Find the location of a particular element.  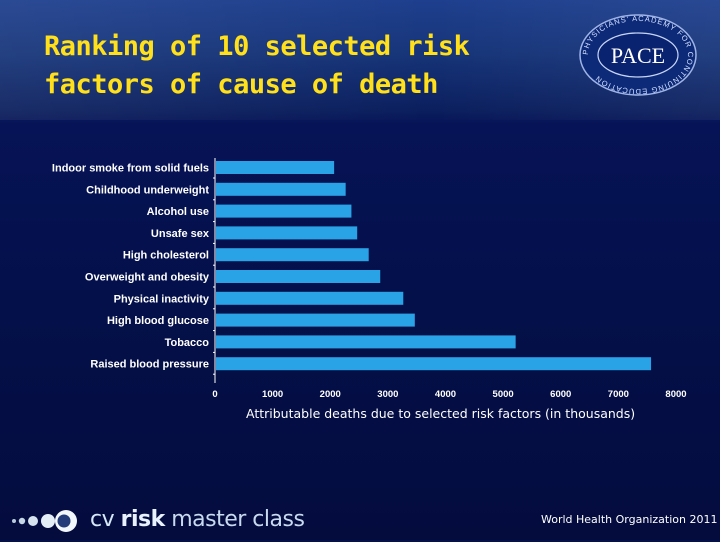

x-tick-label: 2000 is located at coordinates (330, 394).